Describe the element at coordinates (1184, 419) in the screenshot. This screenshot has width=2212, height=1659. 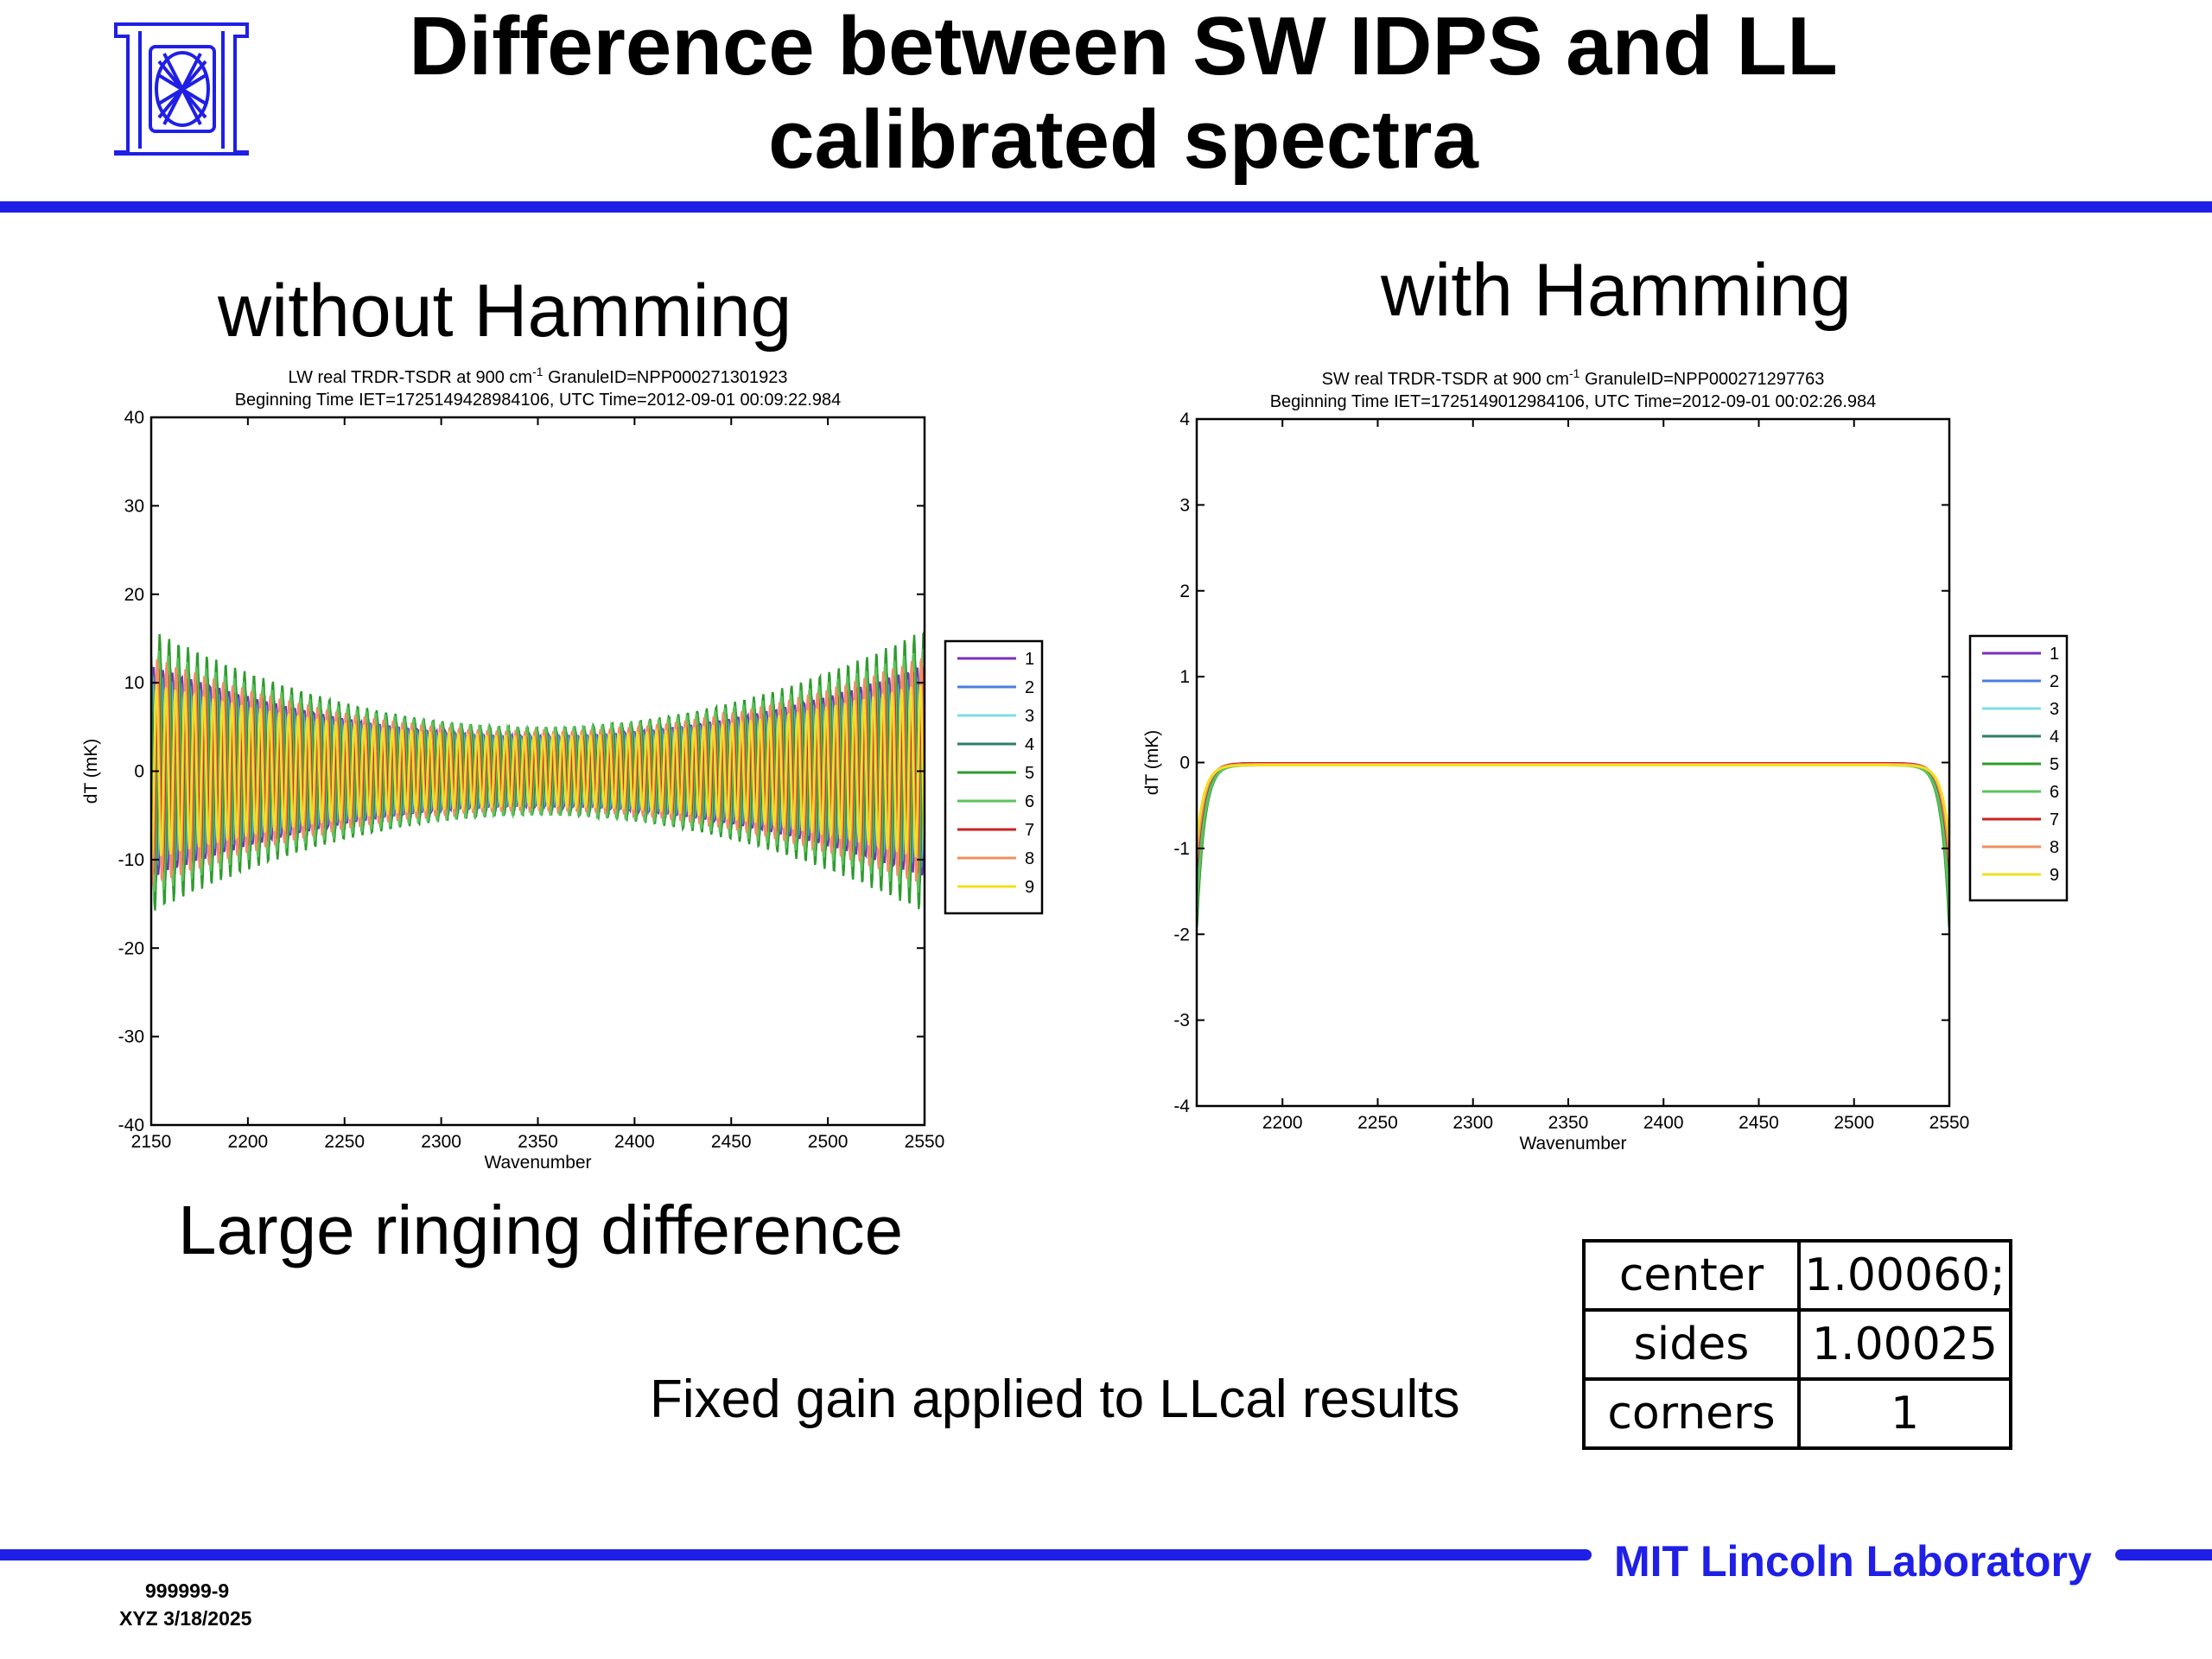
I see `y-tick-label: 4` at that location.